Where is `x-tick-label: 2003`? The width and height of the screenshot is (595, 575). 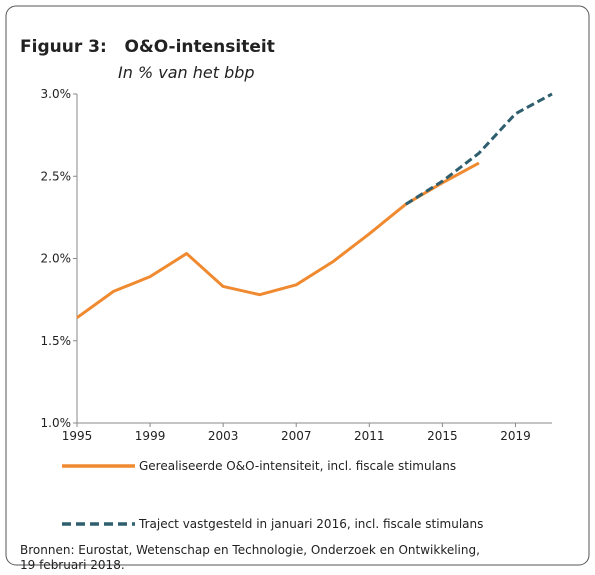 x-tick-label: 2003 is located at coordinates (223, 436).